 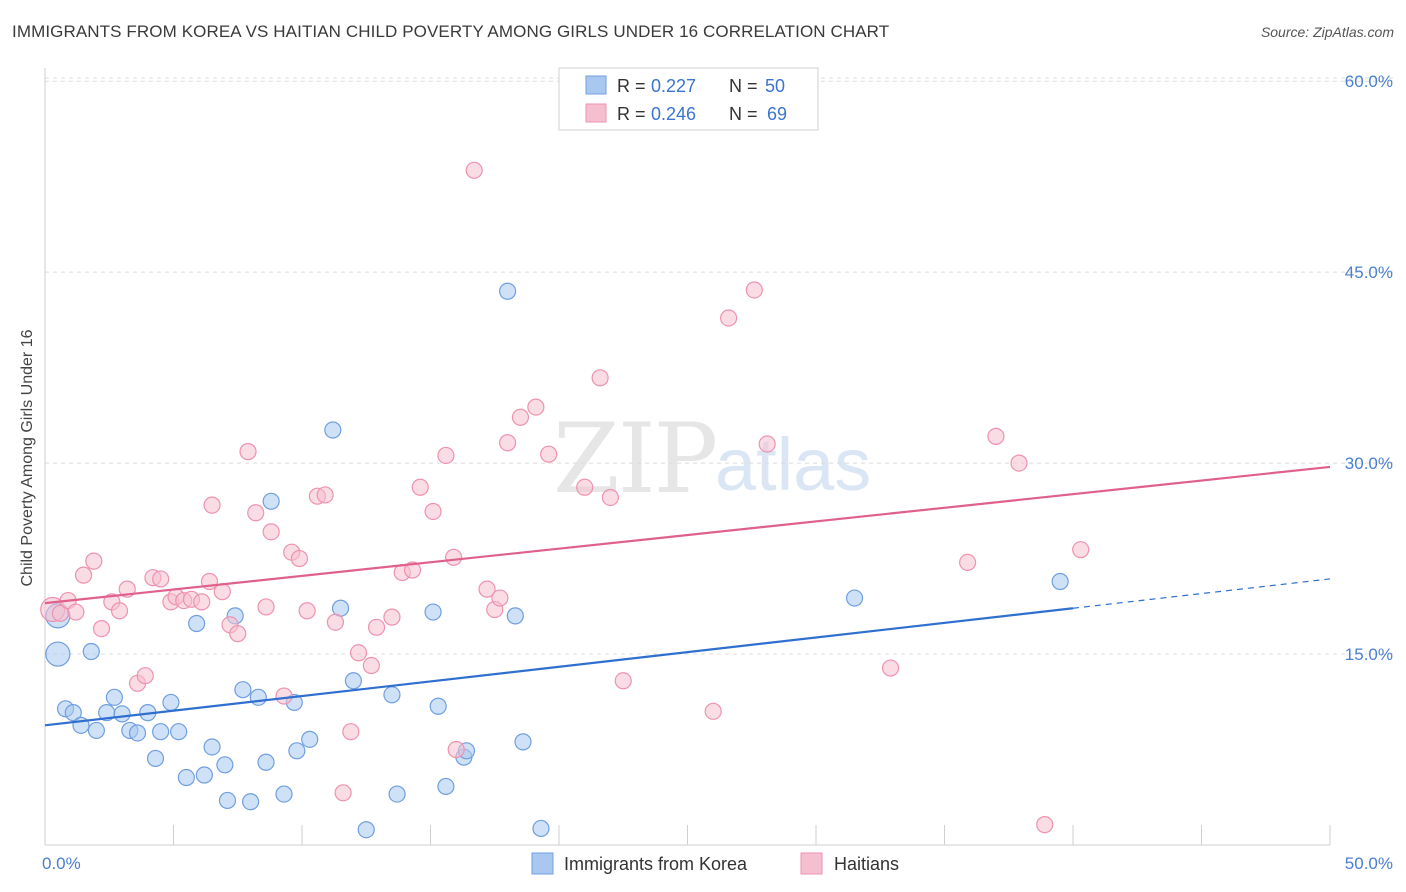 I want to click on legend-swatch-korea, so click(x=596, y=85).